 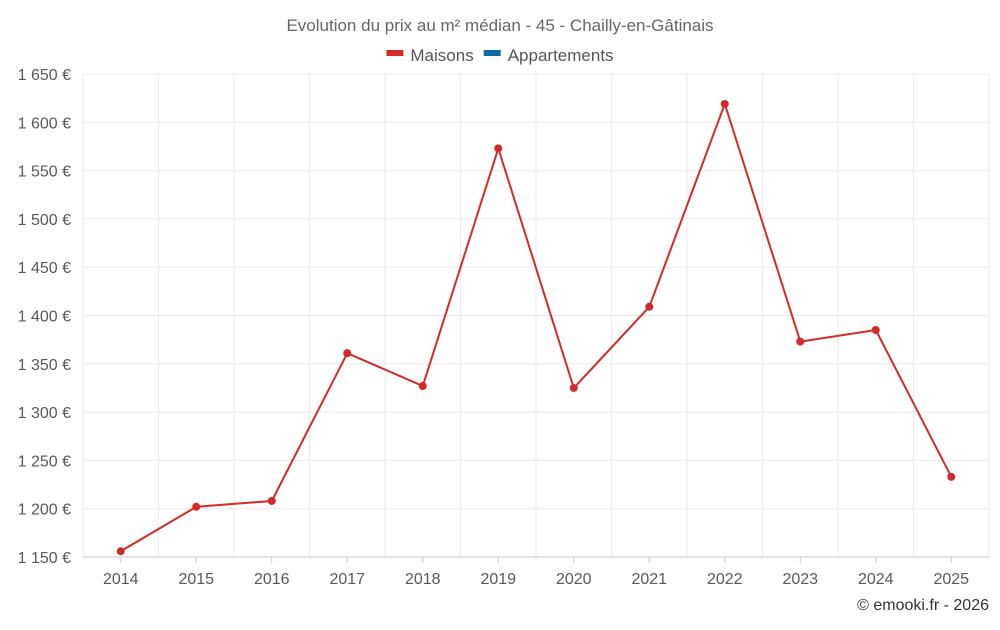 I want to click on y-tick-label: 1 150 €, so click(x=44, y=558).